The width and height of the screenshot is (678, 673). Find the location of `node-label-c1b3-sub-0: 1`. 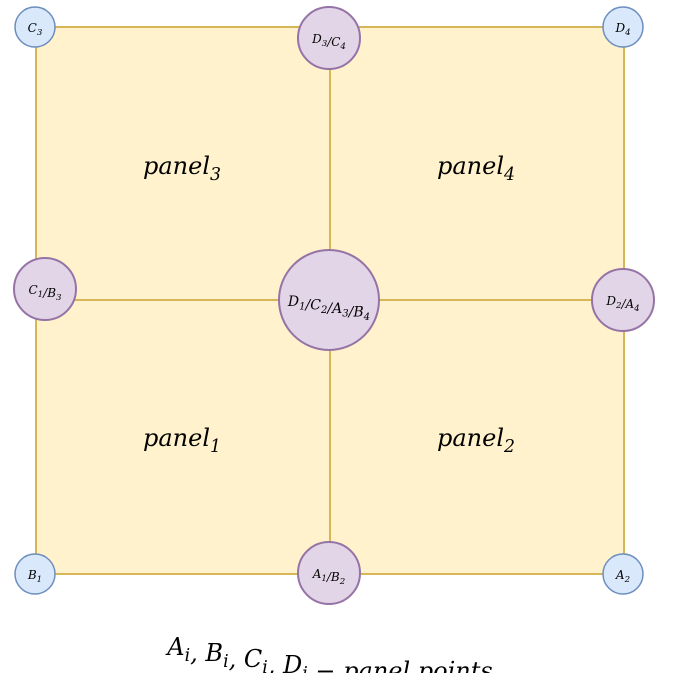

node-label-c1b3-sub-0: 1 is located at coordinates (41, 295).